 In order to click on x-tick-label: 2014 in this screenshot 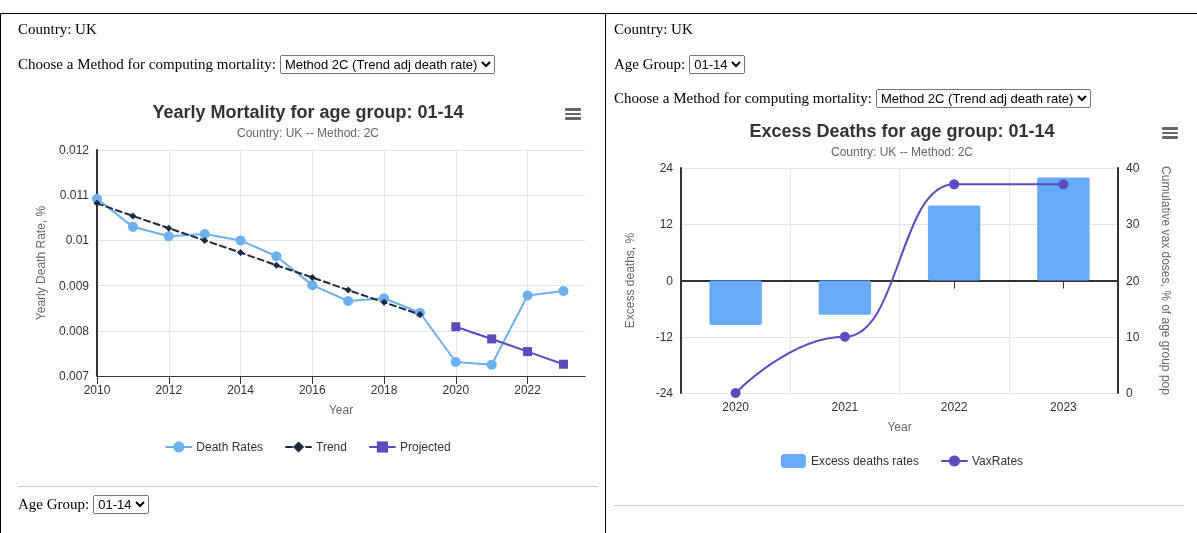, I will do `click(241, 390)`.